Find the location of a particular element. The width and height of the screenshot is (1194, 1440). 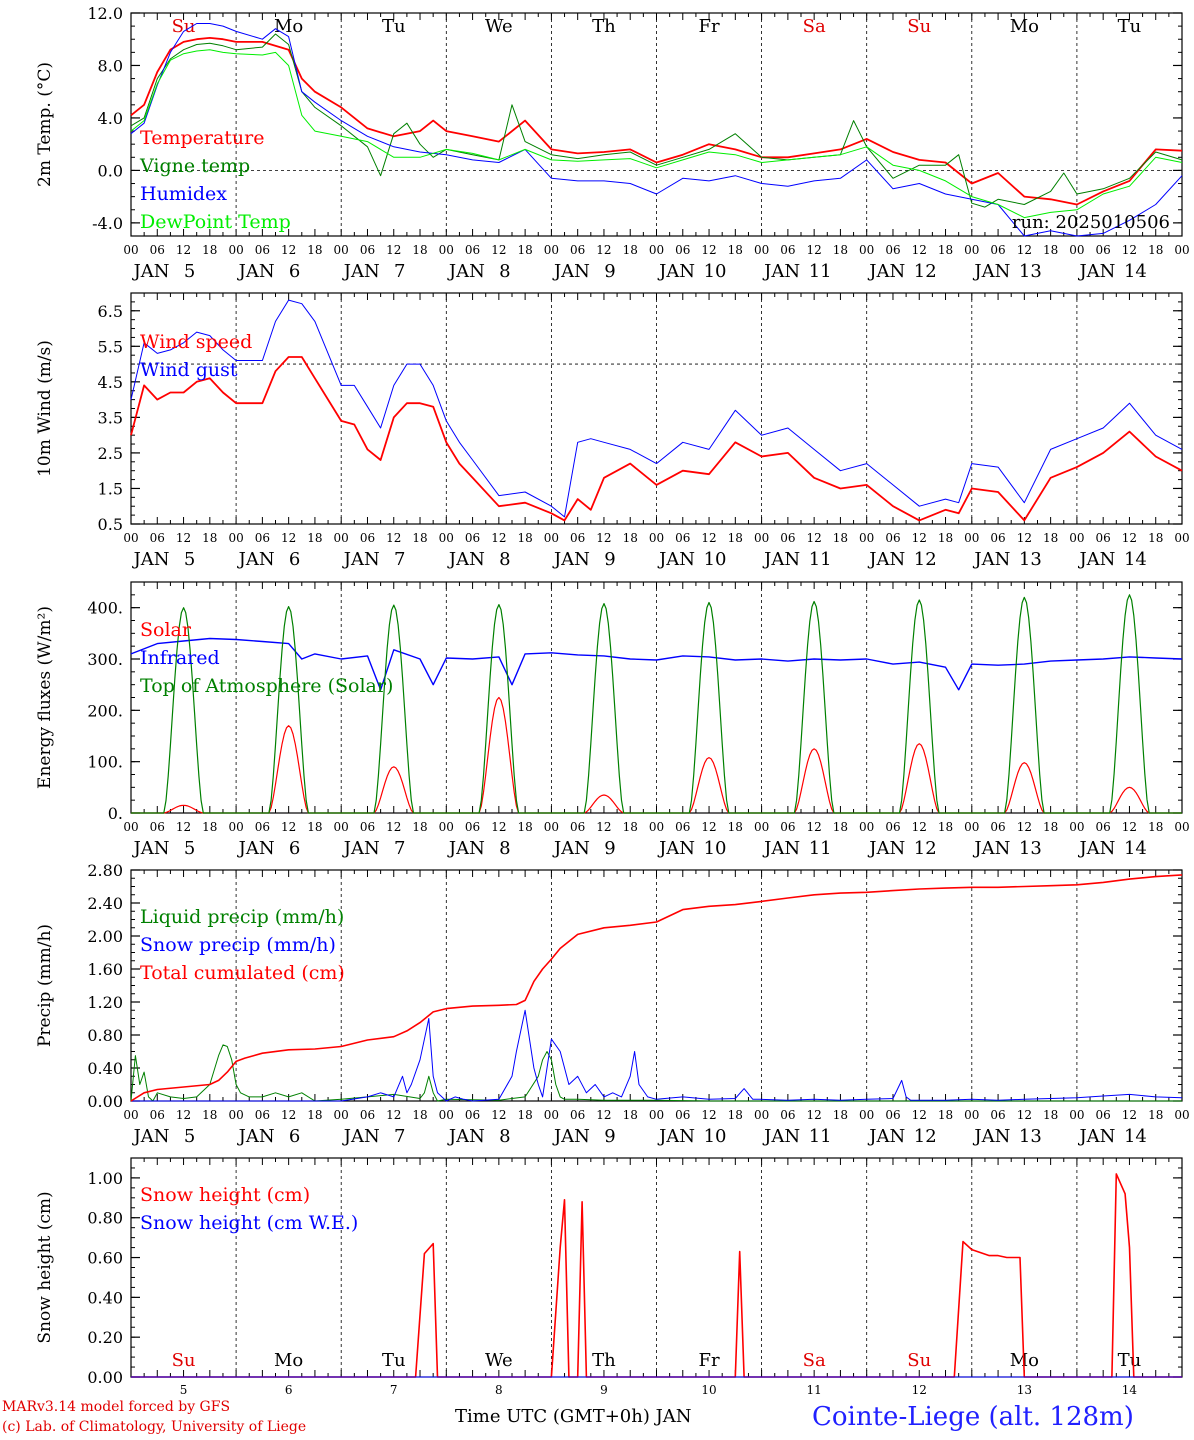

series-dewpoint-temp is located at coordinates (656, 134).